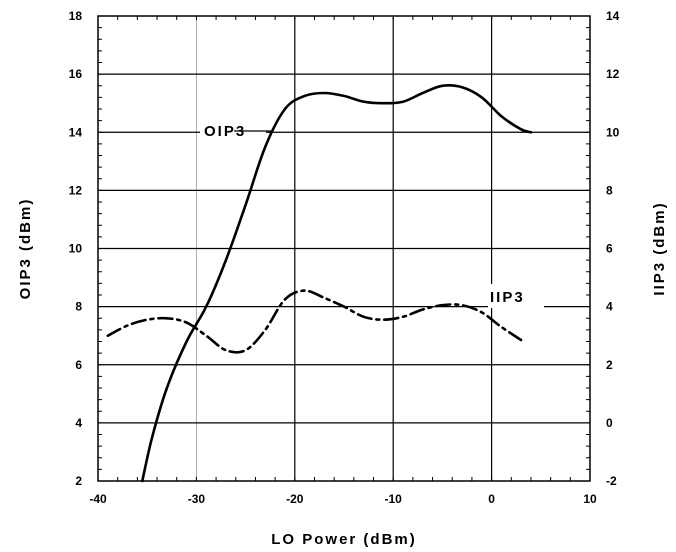 The height and width of the screenshot is (552, 676). I want to click on y2-tick-label: 8, so click(609, 190).